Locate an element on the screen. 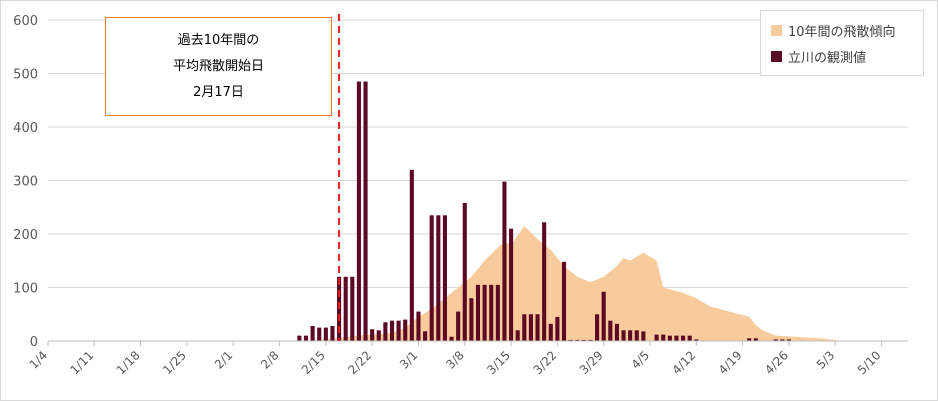 The width and height of the screenshot is (938, 401). x-tick-label-2-1: 2/1 is located at coordinates (224, 360).